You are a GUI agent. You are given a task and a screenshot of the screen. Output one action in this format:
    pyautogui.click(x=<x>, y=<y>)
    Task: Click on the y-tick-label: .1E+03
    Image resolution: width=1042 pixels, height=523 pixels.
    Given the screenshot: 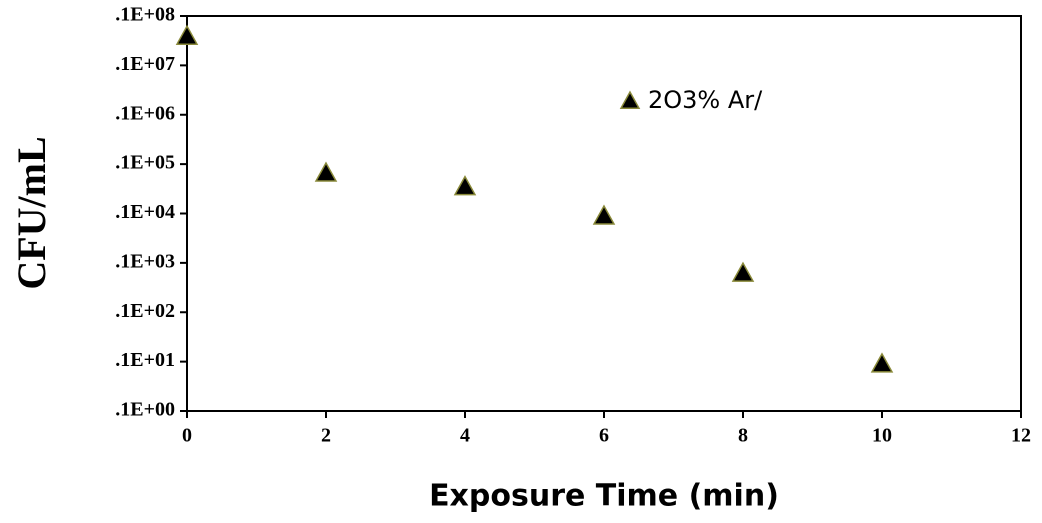 What is the action you would take?
    pyautogui.click(x=145, y=261)
    